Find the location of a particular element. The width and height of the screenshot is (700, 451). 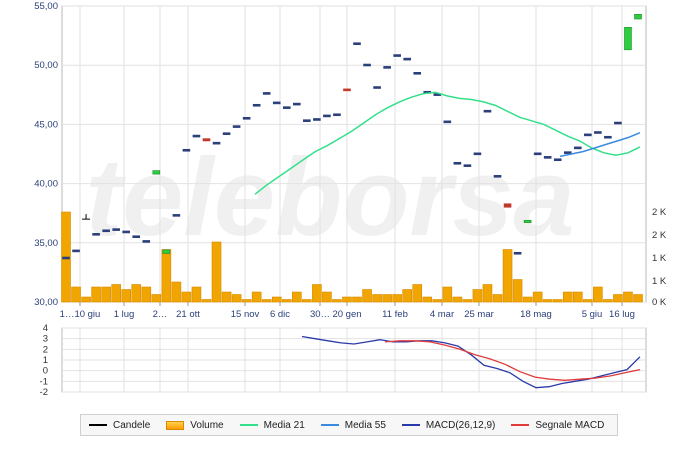

macd-tick-label: -1 is located at coordinates (44, 381).